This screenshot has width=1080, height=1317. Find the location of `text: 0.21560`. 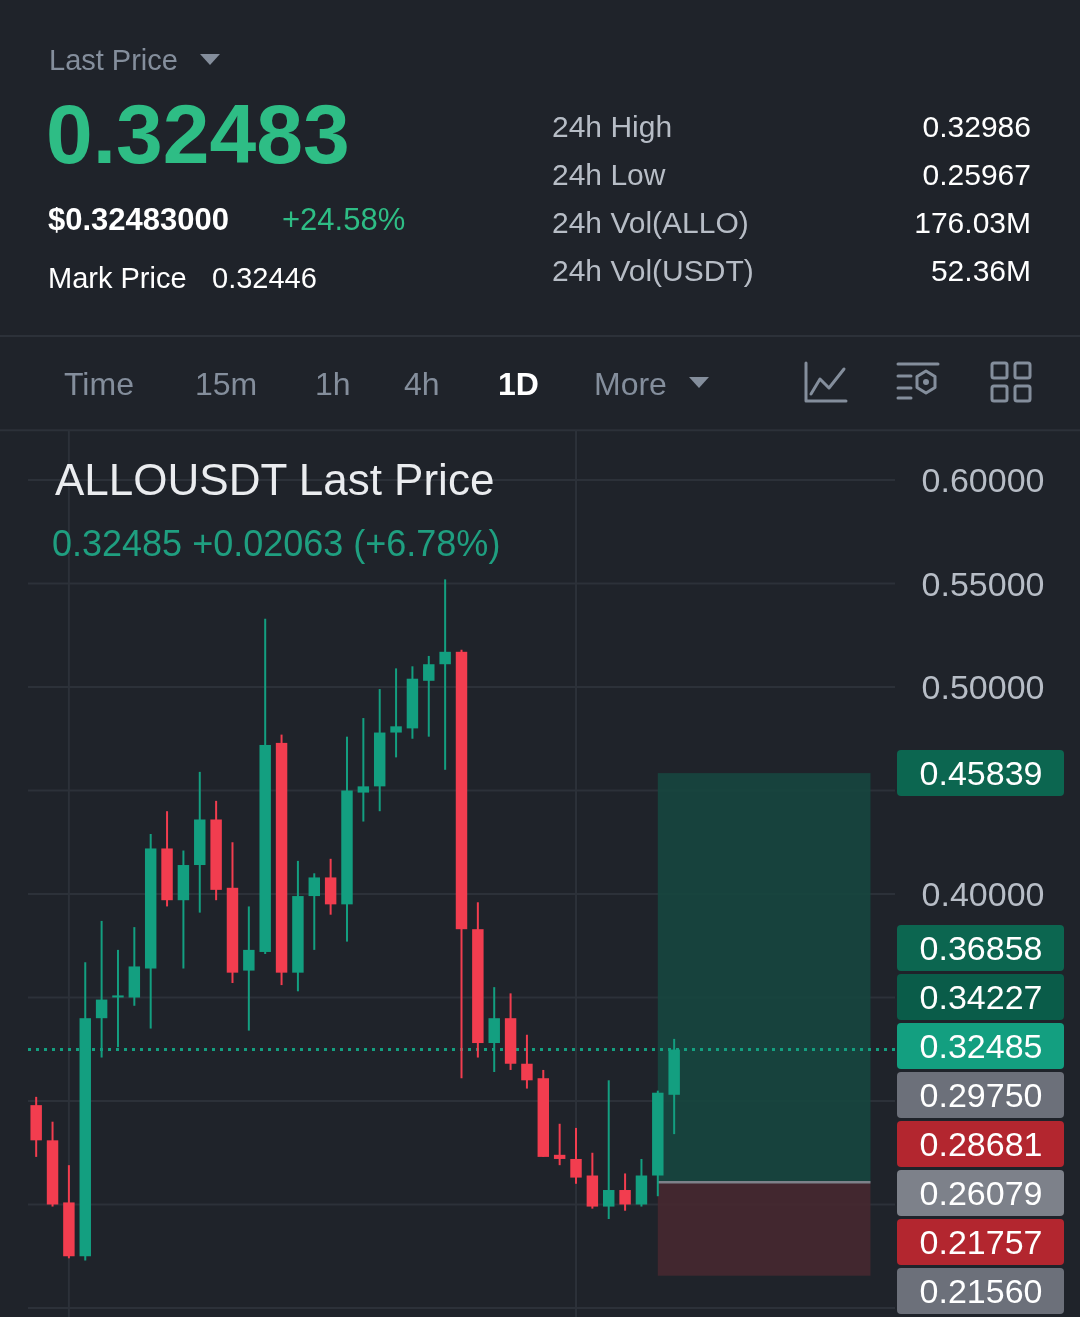

text: 0.21560 is located at coordinates (981, 1291).